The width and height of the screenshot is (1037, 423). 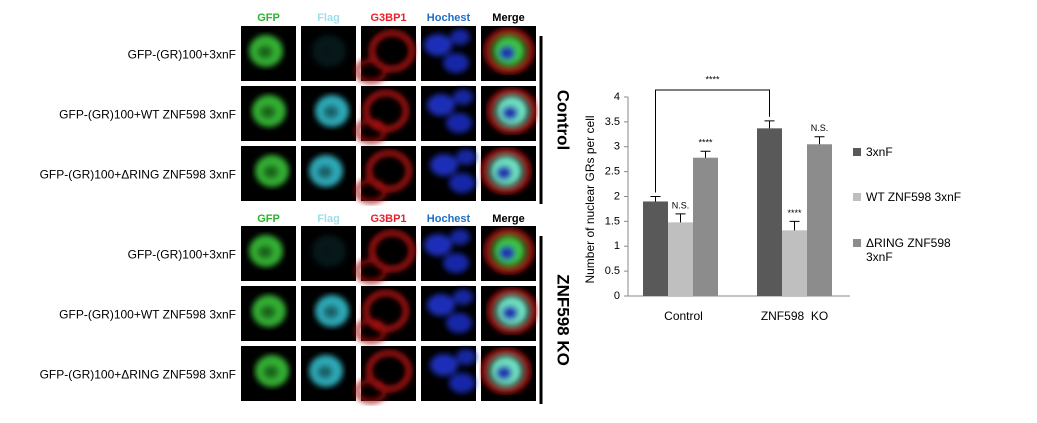 What do you see at coordinates (612, 221) in the screenshot?
I see `y-tick-label: 1.5` at bounding box center [612, 221].